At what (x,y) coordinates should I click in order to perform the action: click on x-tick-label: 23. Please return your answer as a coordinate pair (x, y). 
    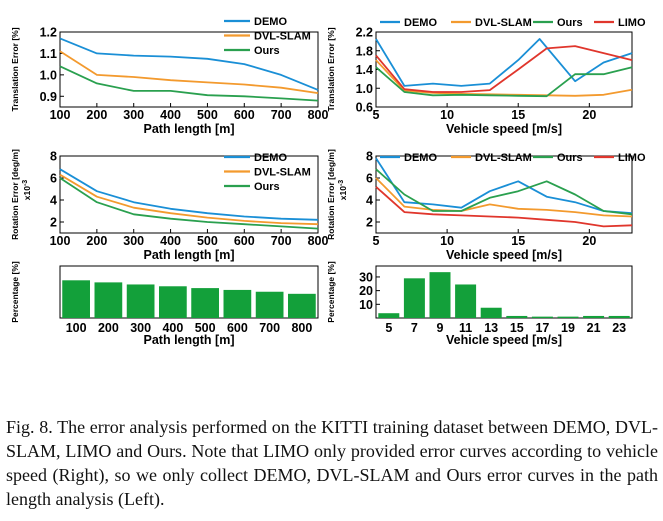
    Looking at the image, I should click on (619, 328).